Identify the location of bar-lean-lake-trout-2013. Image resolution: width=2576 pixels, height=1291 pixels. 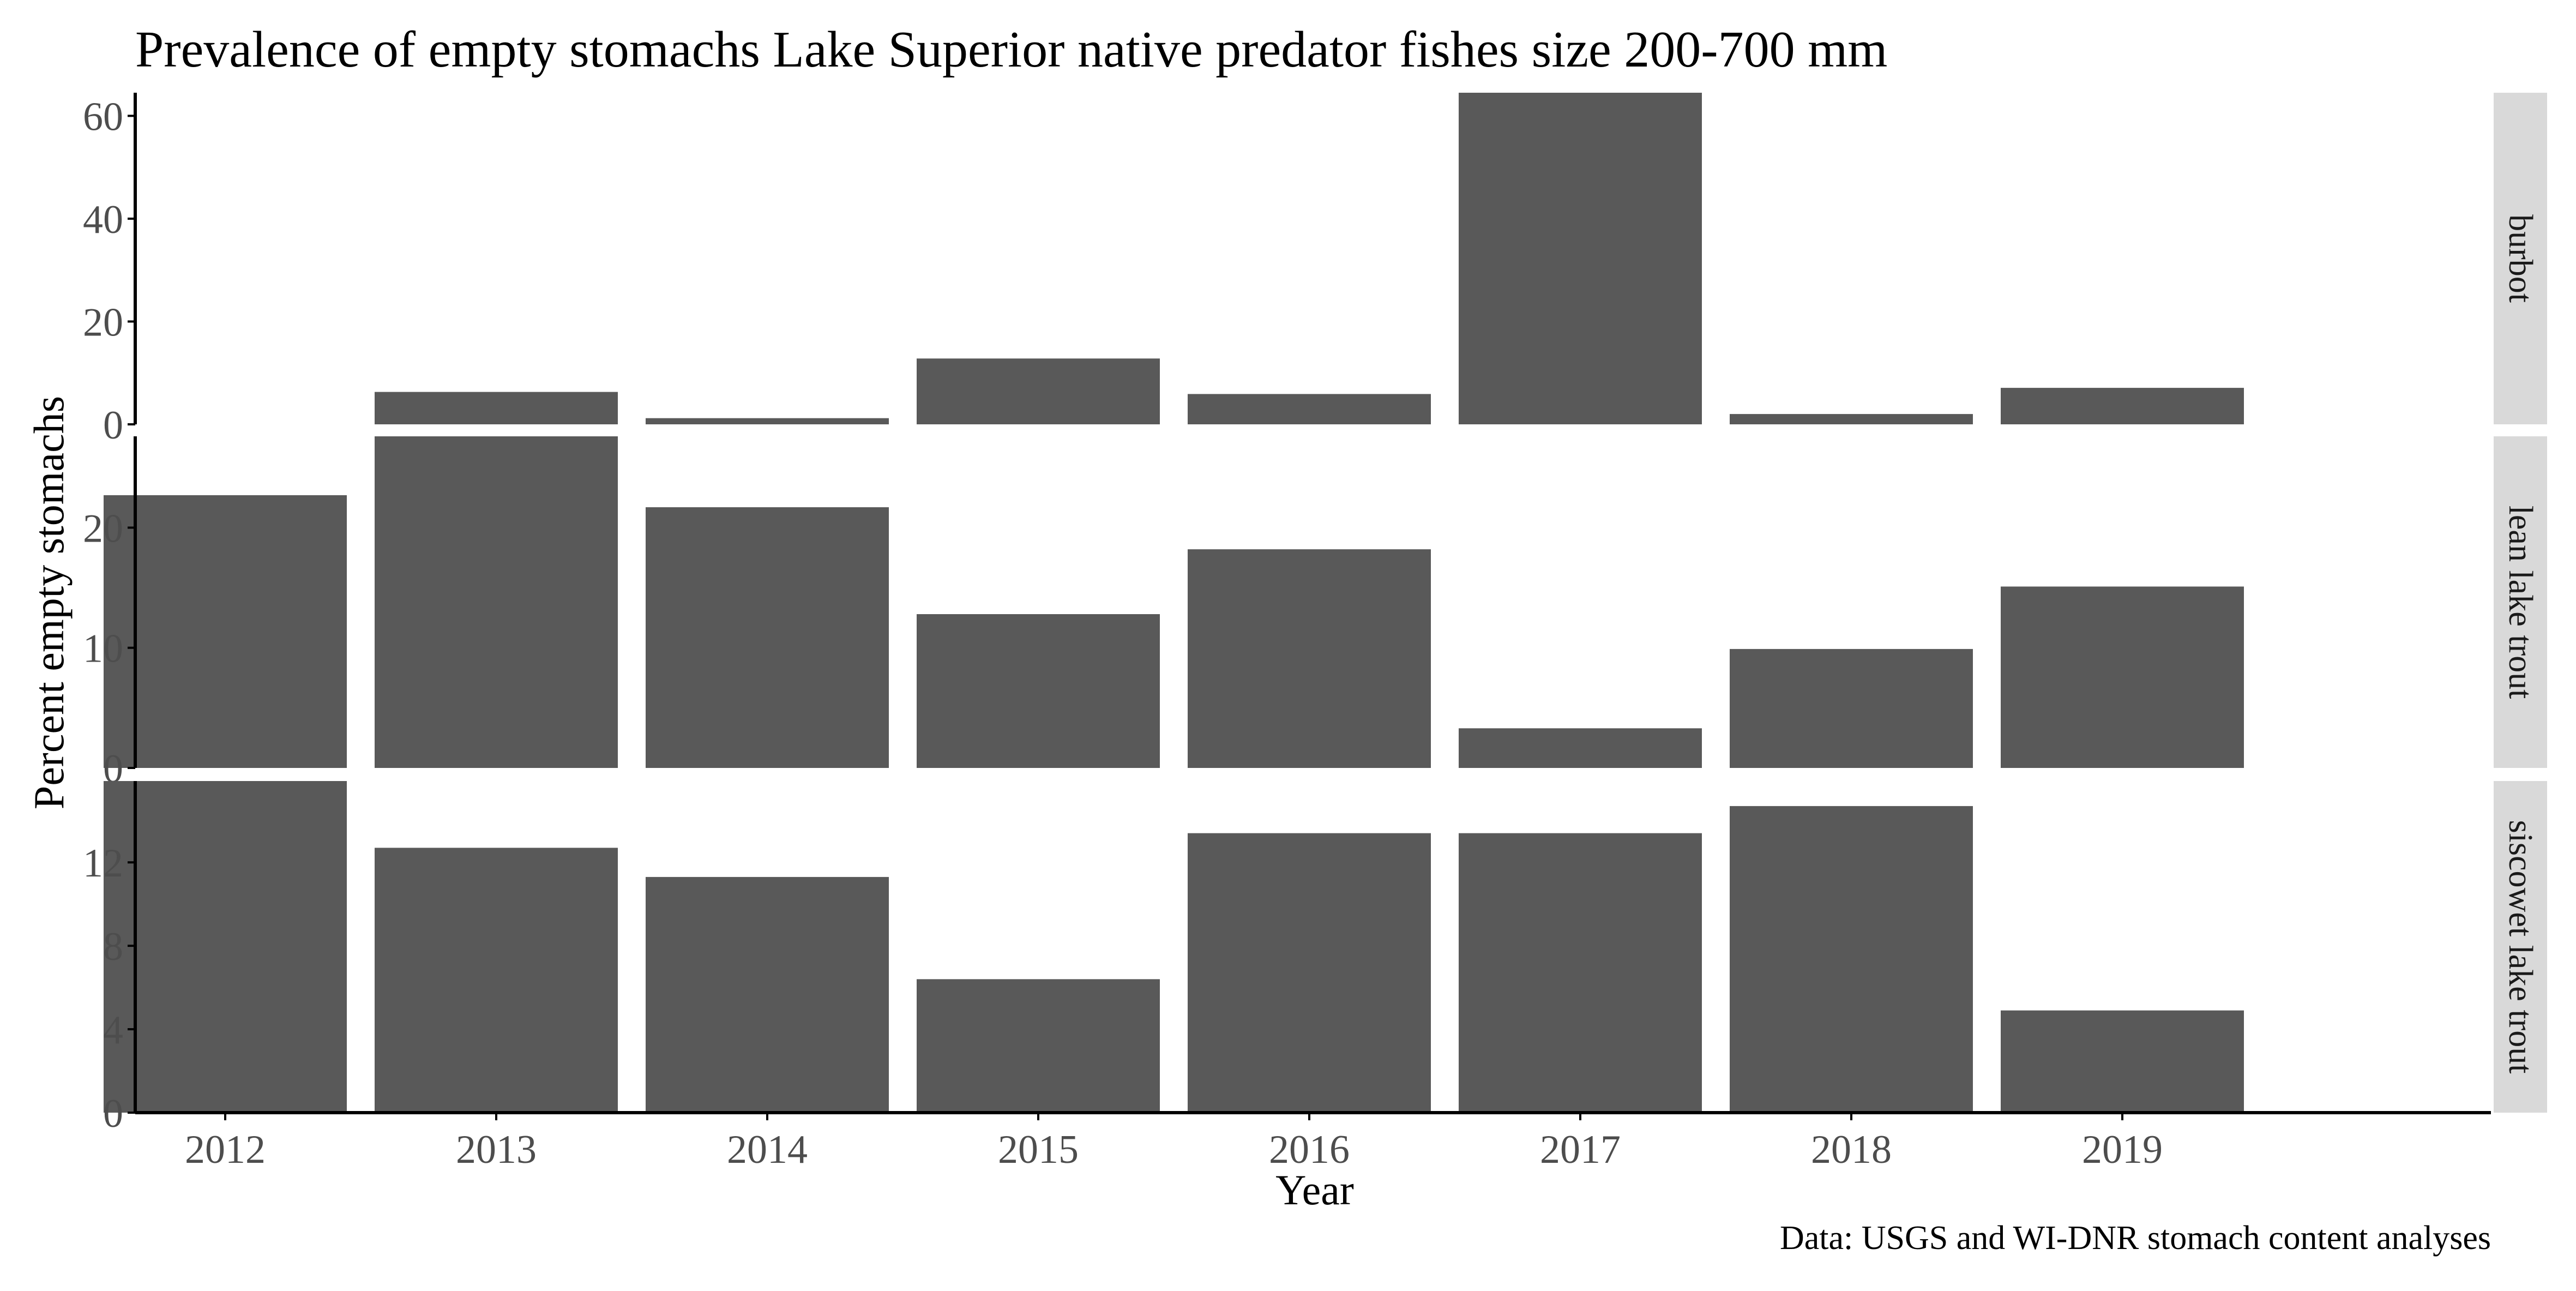
(496, 602).